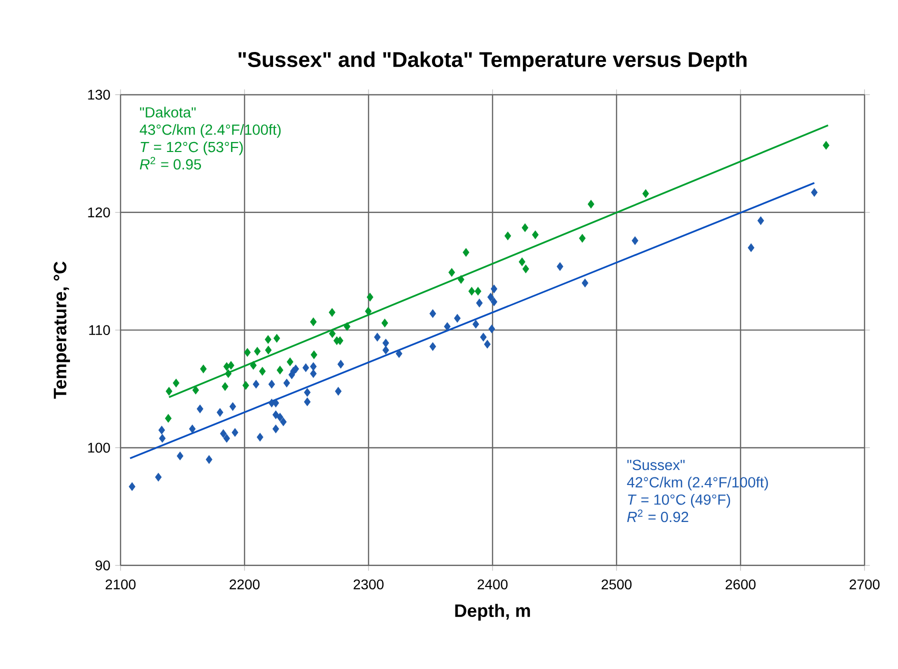  What do you see at coordinates (99, 447) in the screenshot?
I see `y-tick-label: 100` at bounding box center [99, 447].